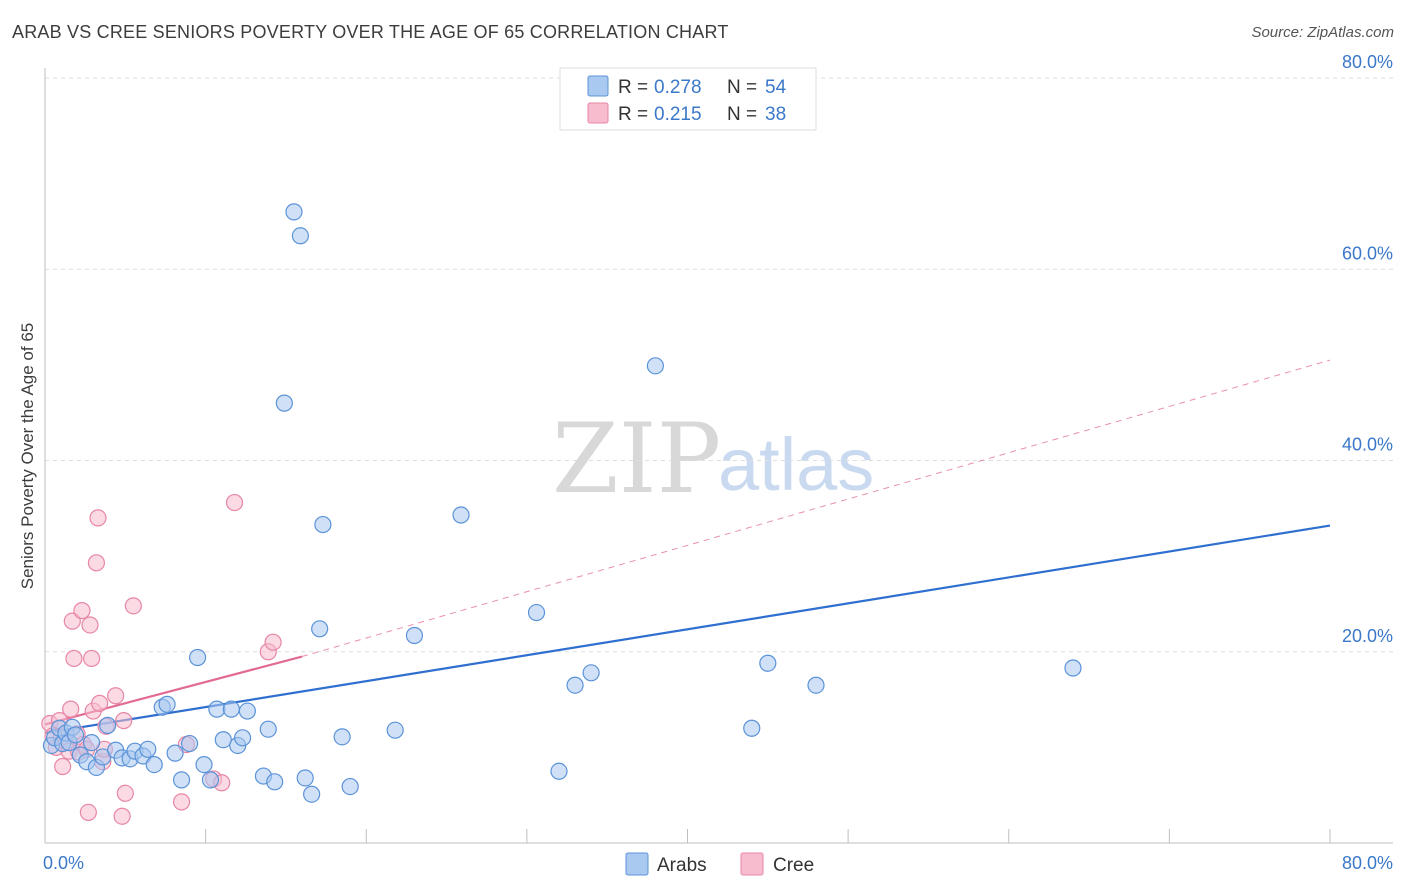 The width and height of the screenshot is (1406, 892). Describe the element at coordinates (796, 464) in the screenshot. I see `watermark-atlas: atlas` at that location.